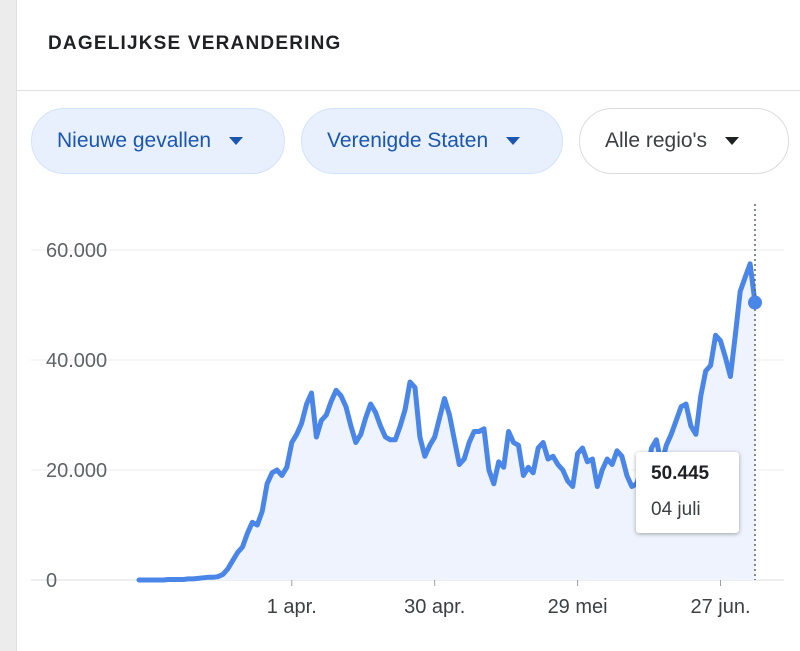  Describe the element at coordinates (434, 607) in the screenshot. I see `x-tick-label: 30 apr.` at that location.